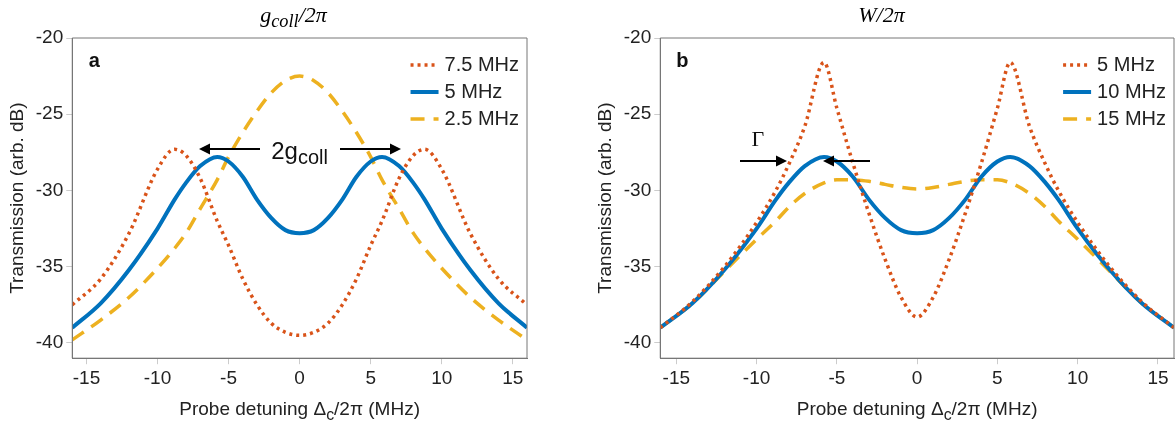 This screenshot has height=435, width=1175. What do you see at coordinates (482, 63) in the screenshot?
I see `legend-label: 7.5 MHz` at bounding box center [482, 63].